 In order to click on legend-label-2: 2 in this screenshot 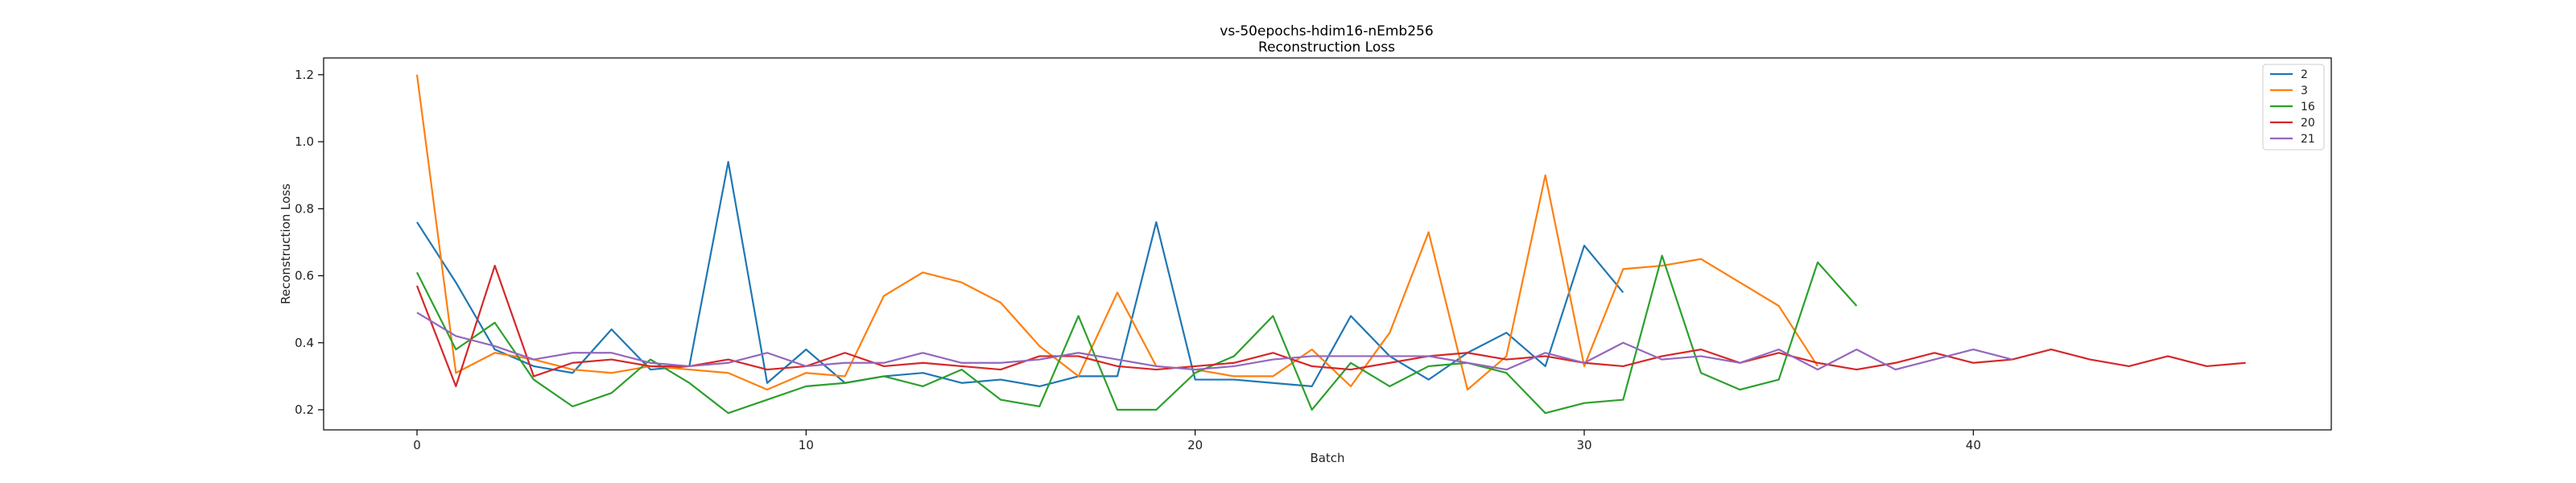, I will do `click(2304, 74)`.